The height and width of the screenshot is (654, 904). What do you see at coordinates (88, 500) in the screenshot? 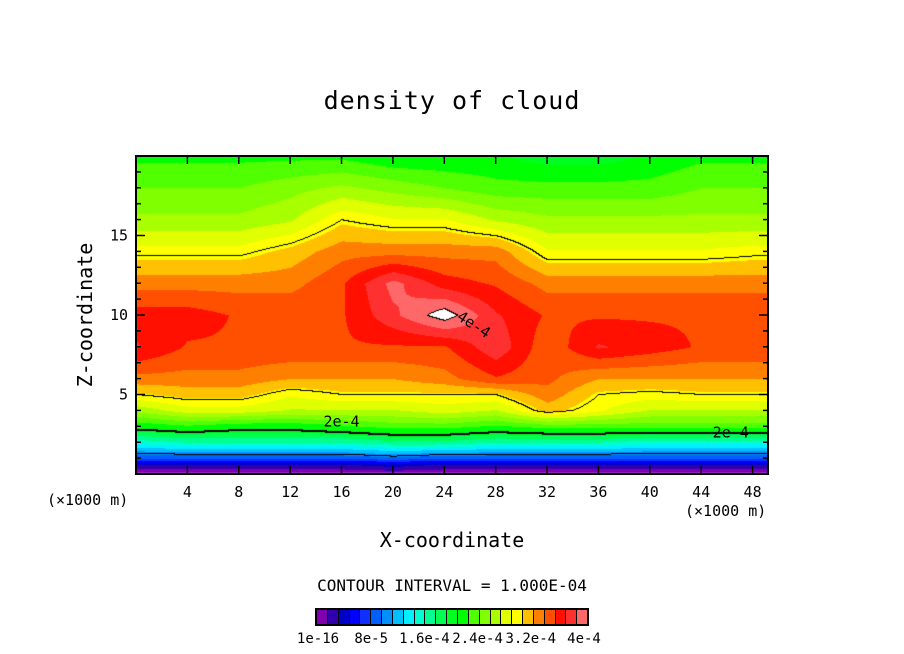
I see `x-unit-left: (×1000 m)` at bounding box center [88, 500].